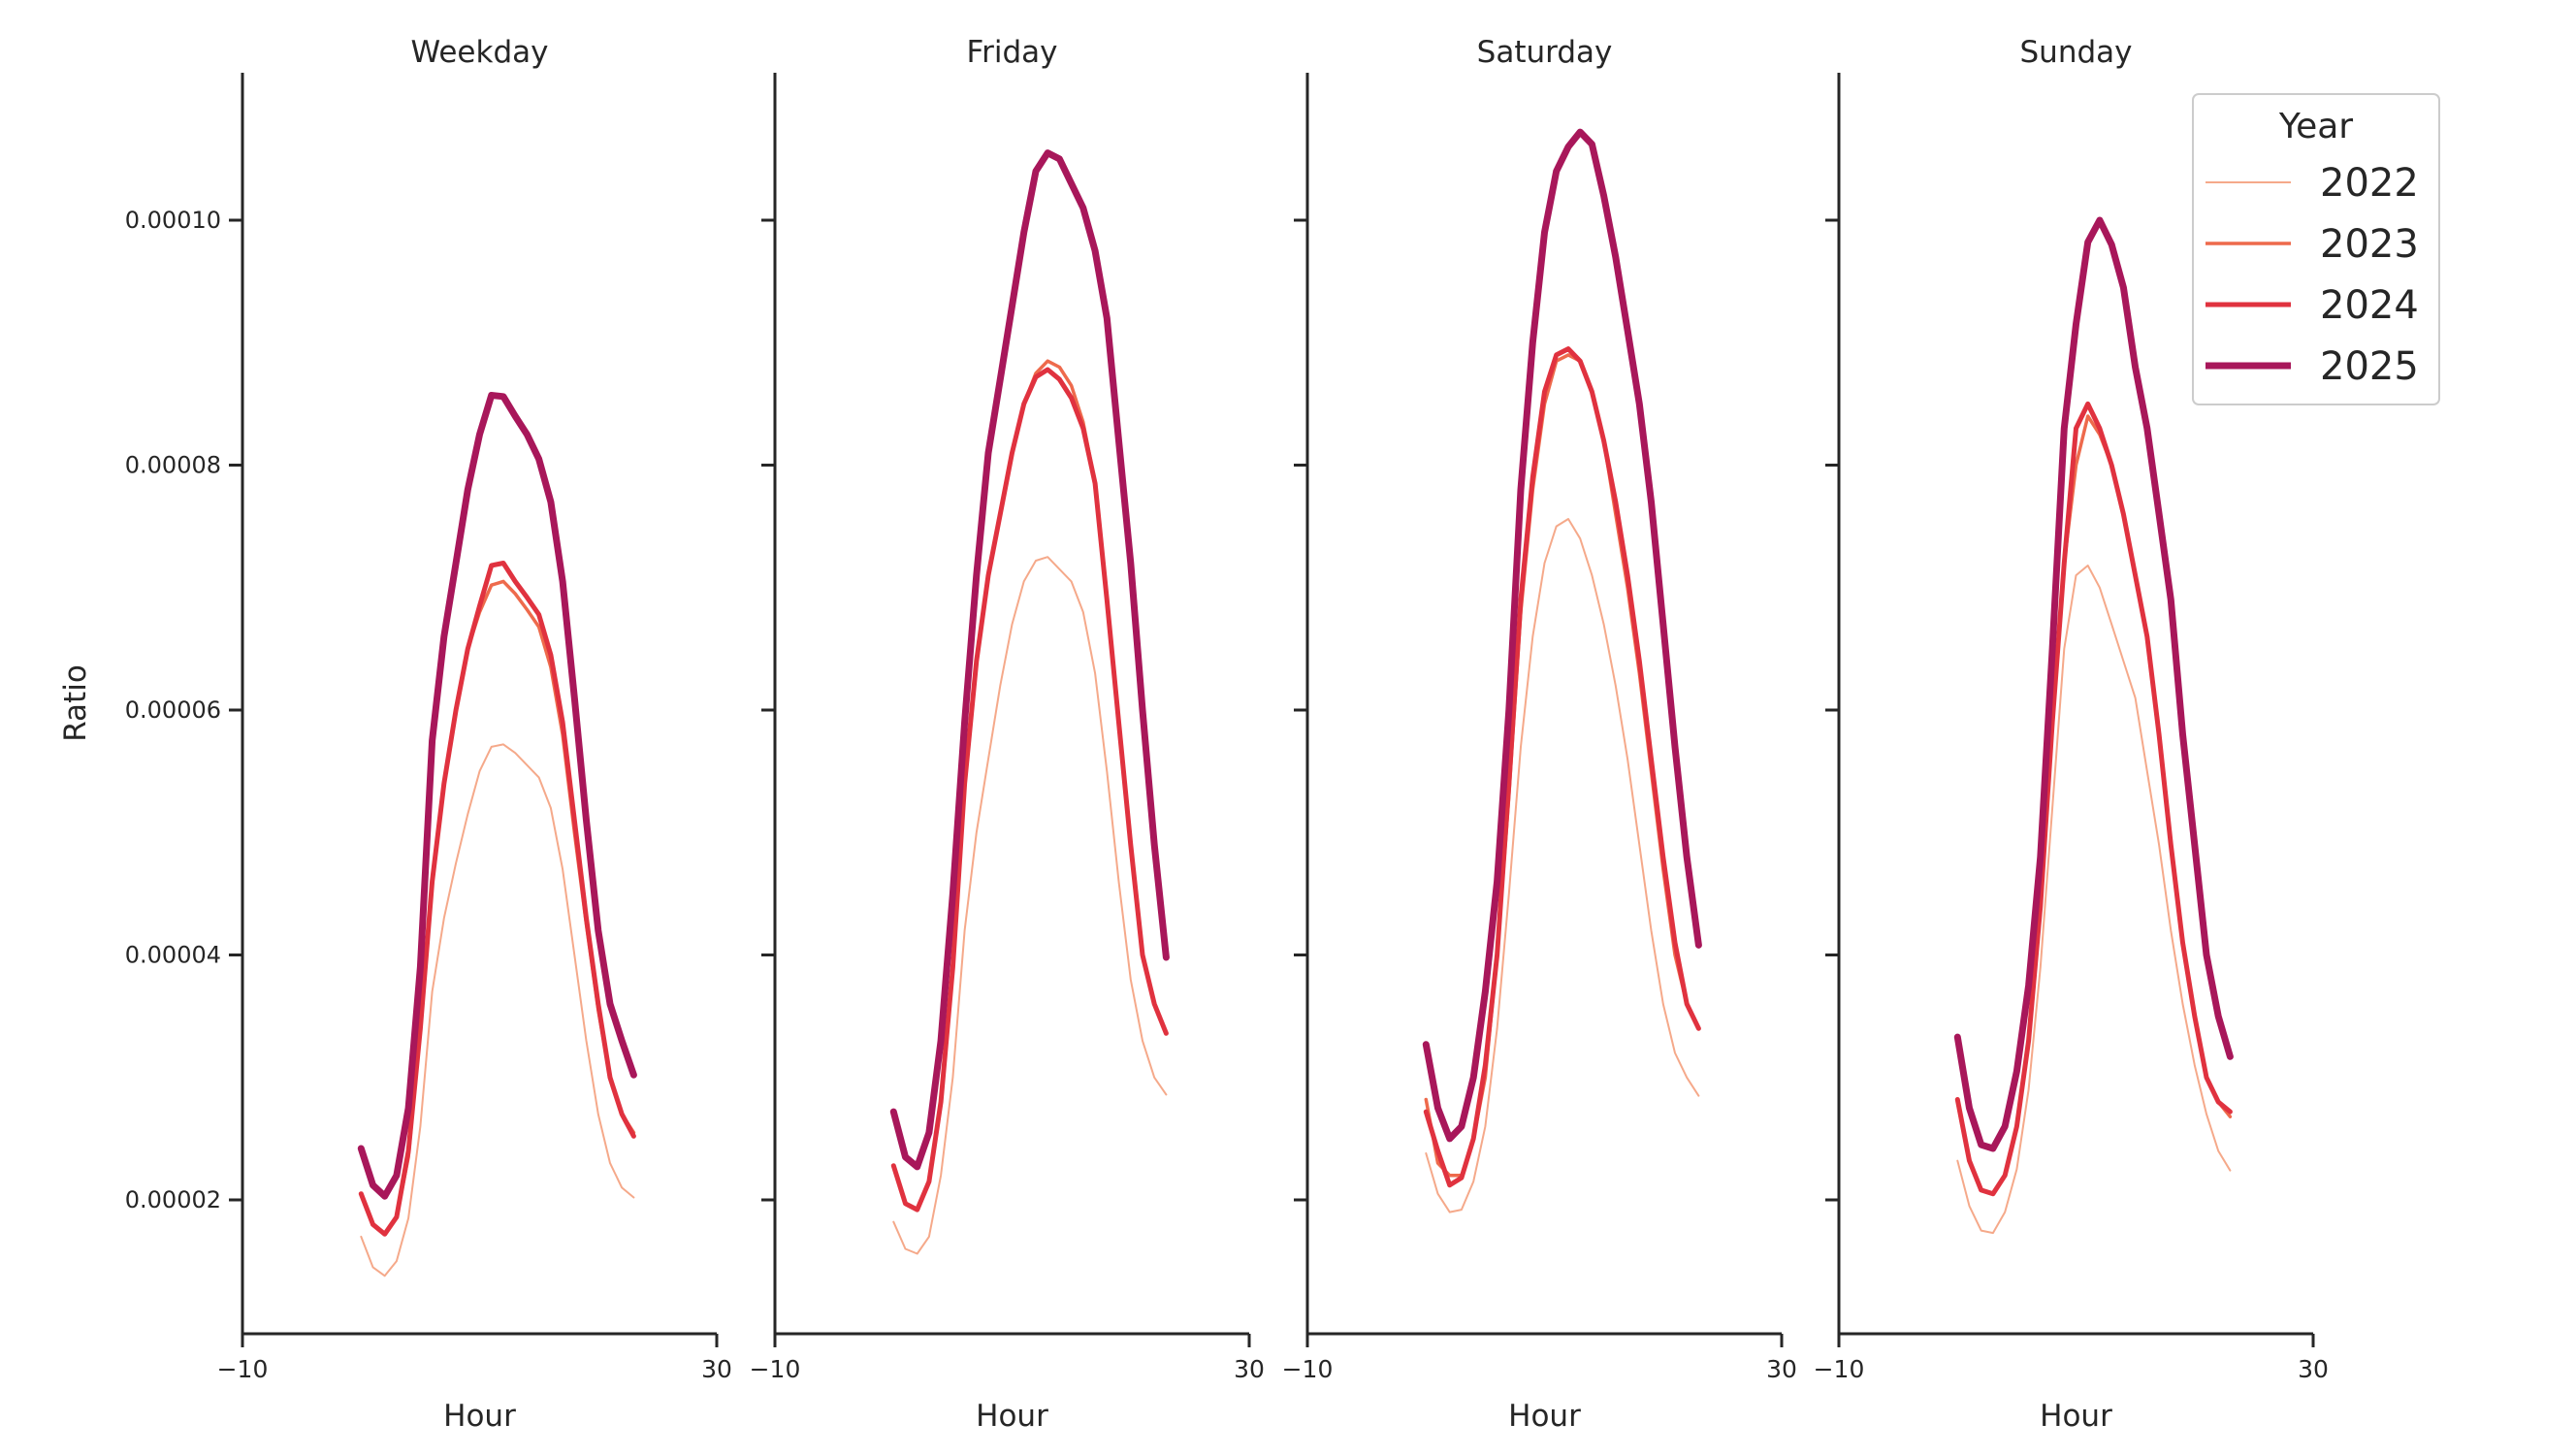  I want to click on legend-label: 2022, so click(2369, 183).